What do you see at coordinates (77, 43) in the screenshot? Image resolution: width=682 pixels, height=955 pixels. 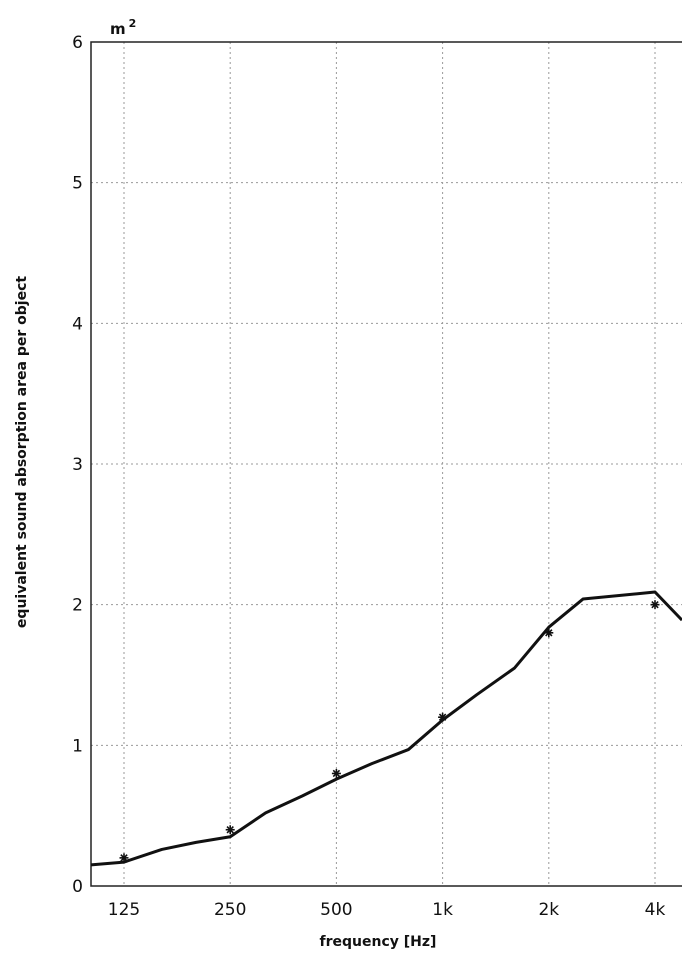 I see `y-tick-label: 6` at bounding box center [77, 43].